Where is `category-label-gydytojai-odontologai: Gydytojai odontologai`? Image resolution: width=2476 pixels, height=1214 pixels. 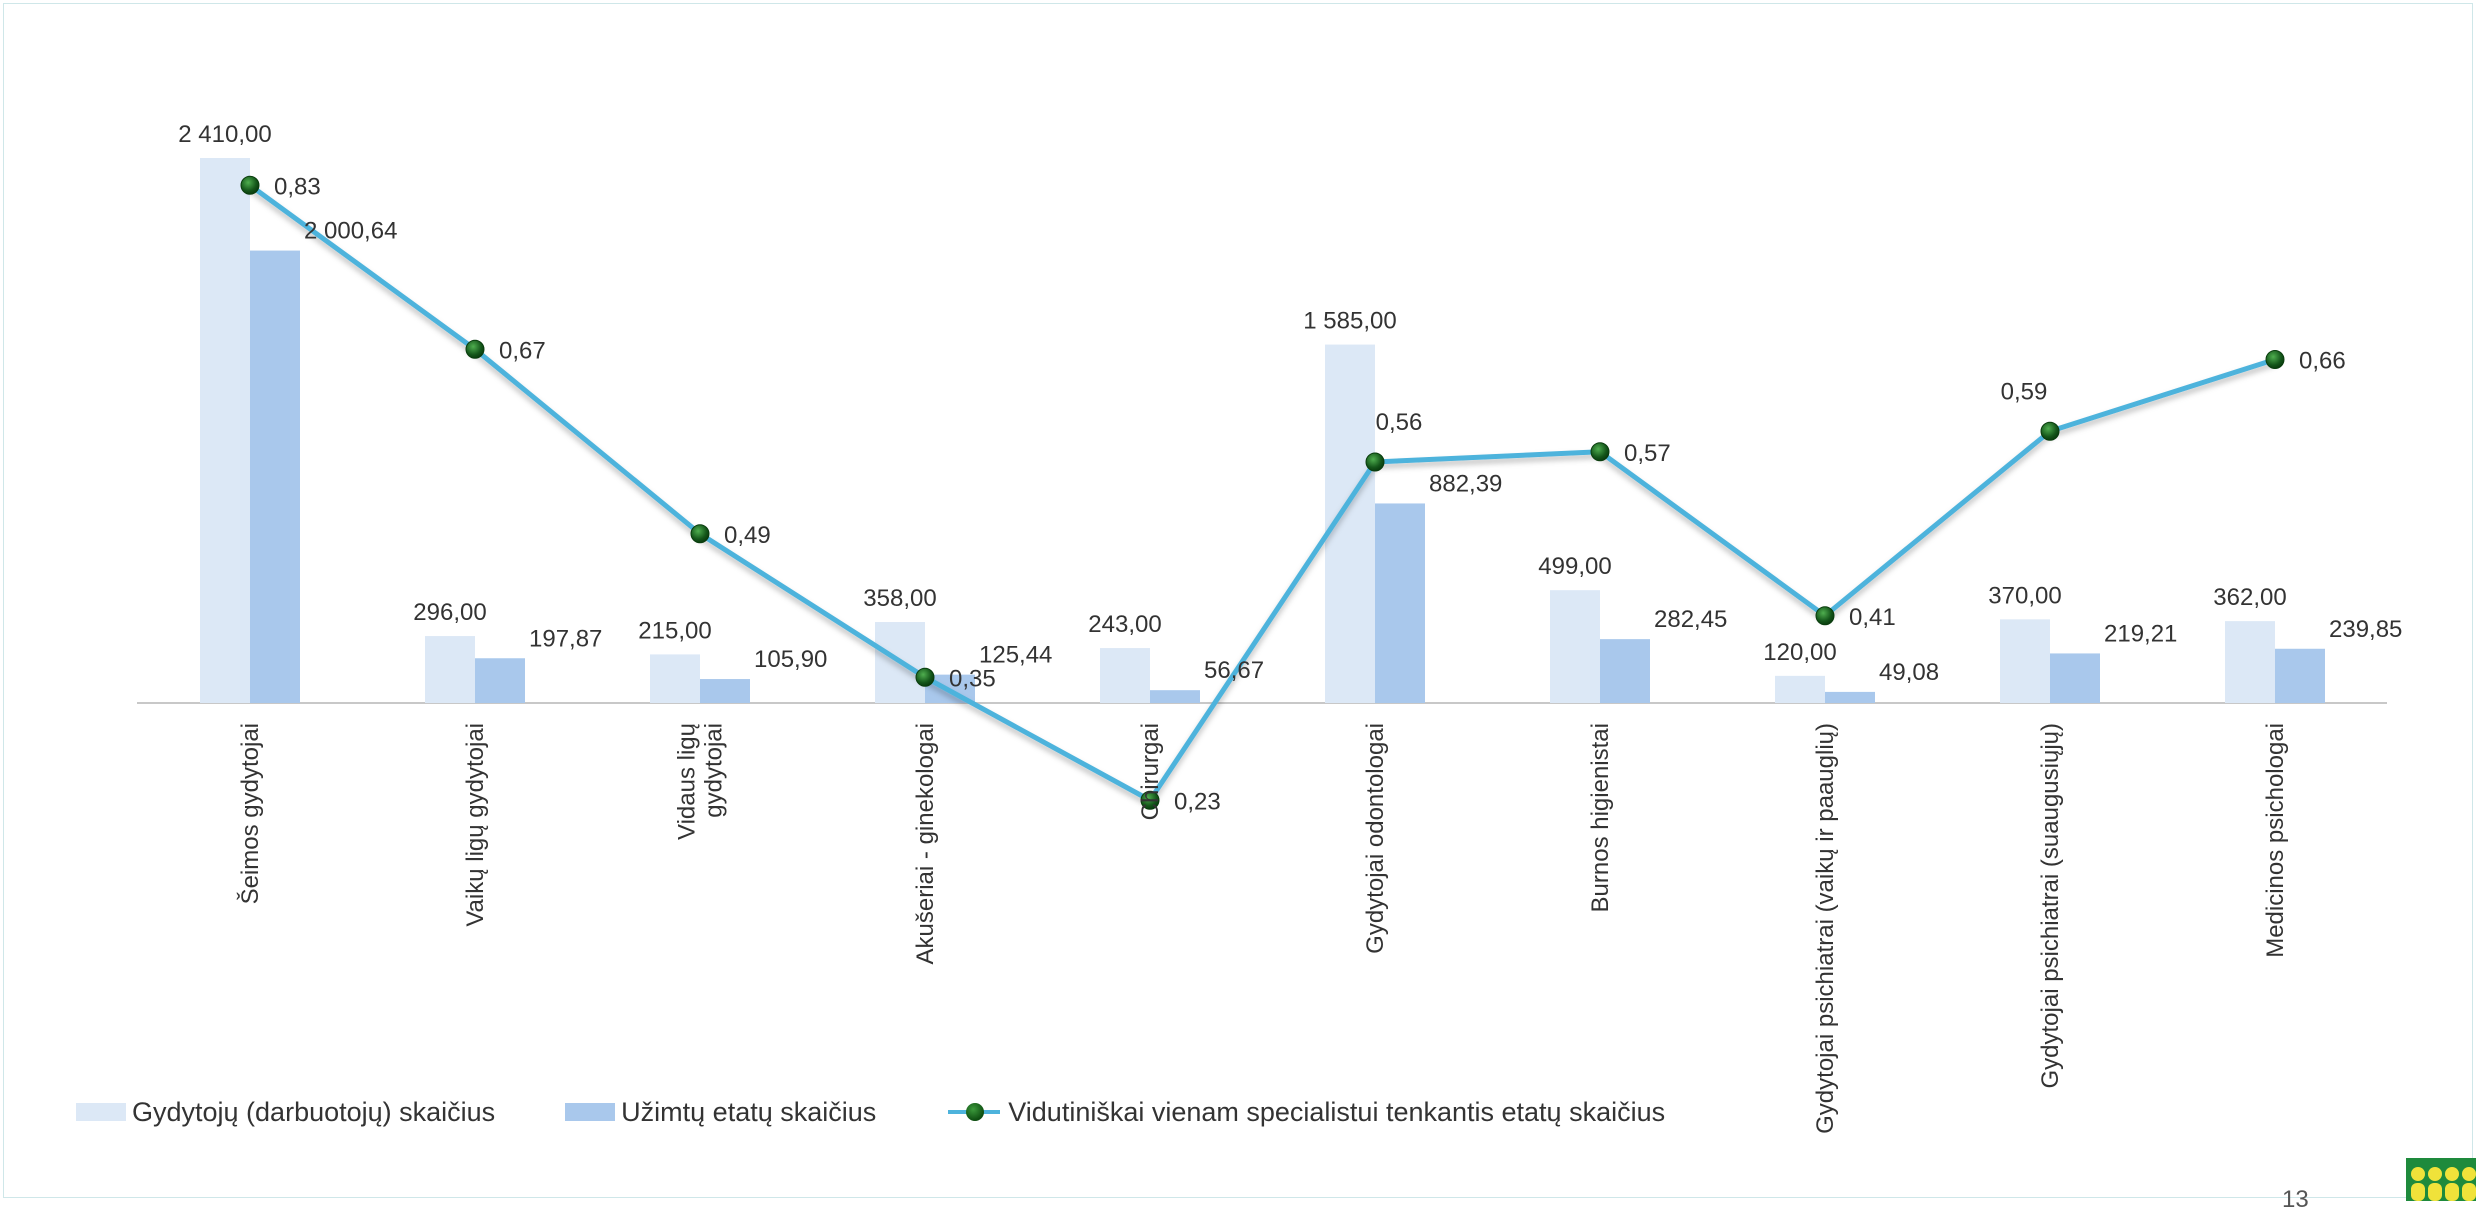 category-label-gydytojai-odontologai: Gydytojai odontologai is located at coordinates (1375, 838).